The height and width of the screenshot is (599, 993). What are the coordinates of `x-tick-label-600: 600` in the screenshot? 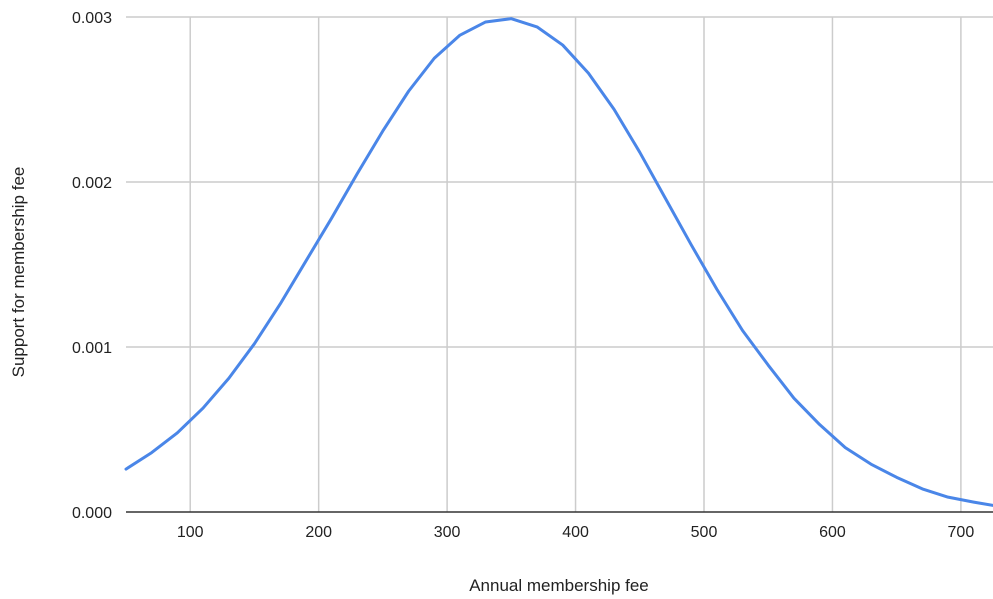 It's located at (832, 532).